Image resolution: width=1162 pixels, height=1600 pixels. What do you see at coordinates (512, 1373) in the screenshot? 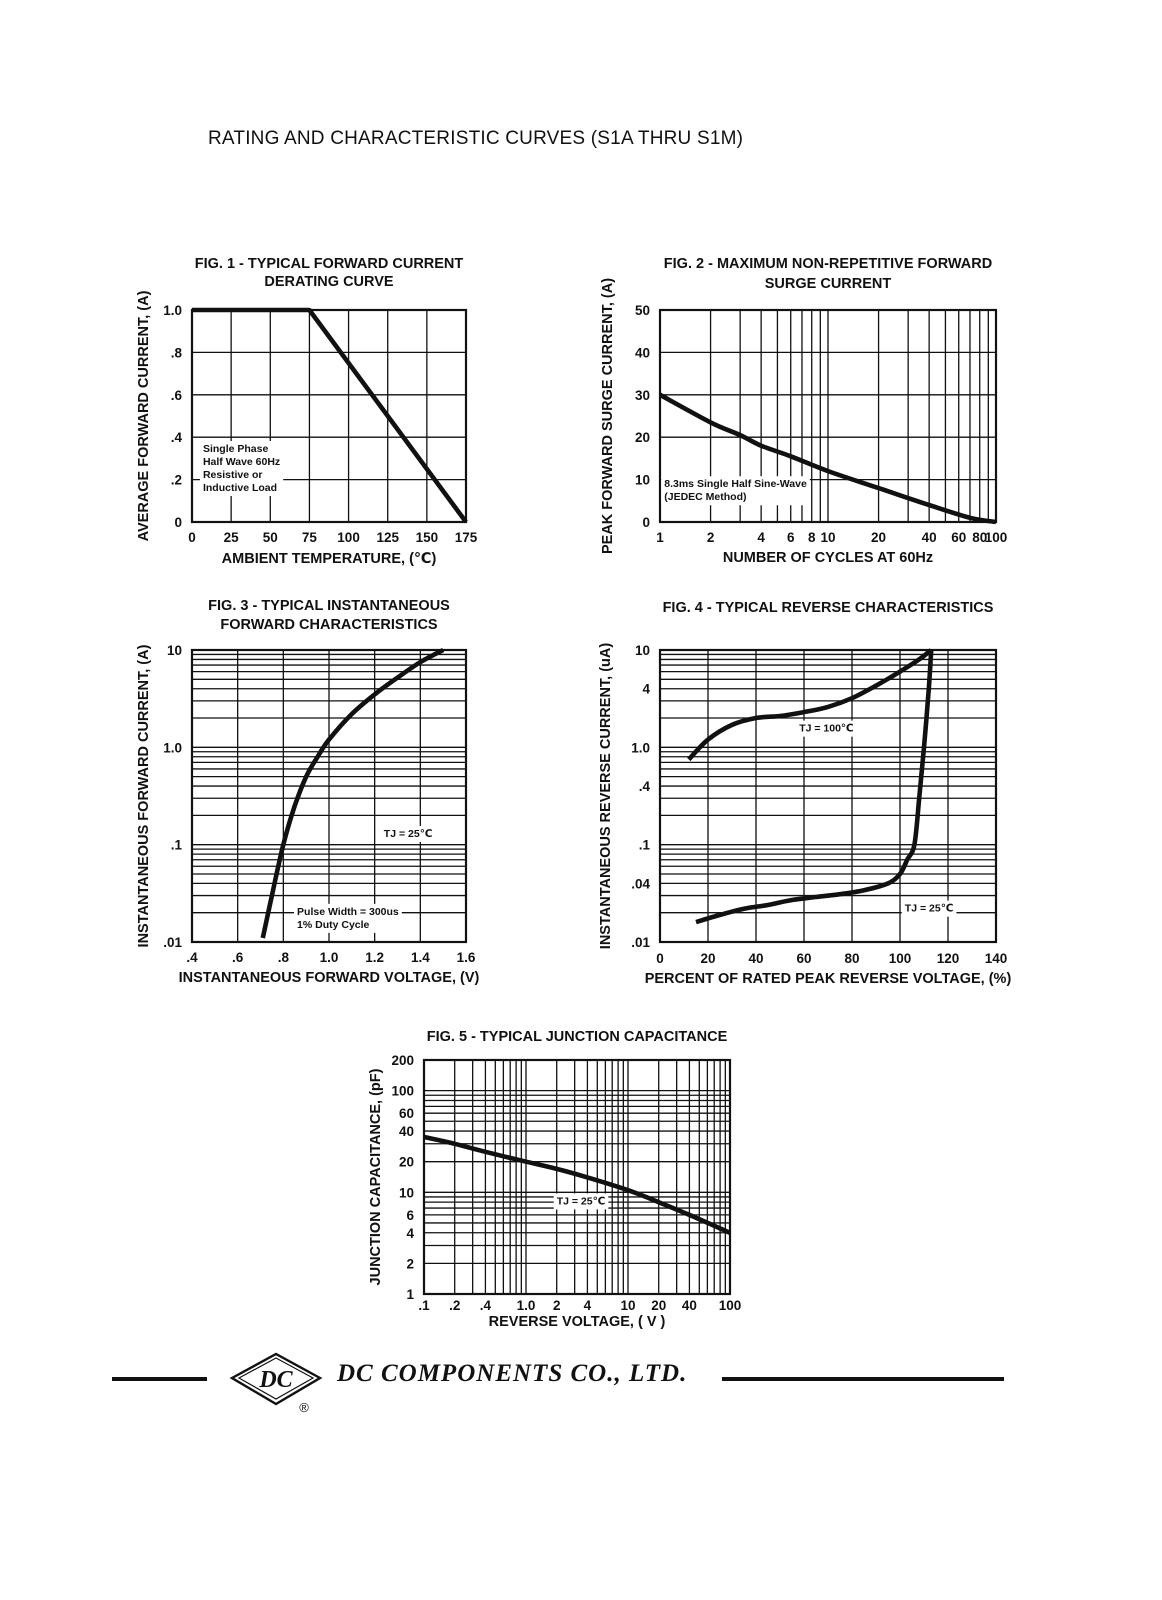
I see `company-name: DC COMPONENTS CO., LTD.` at bounding box center [512, 1373].